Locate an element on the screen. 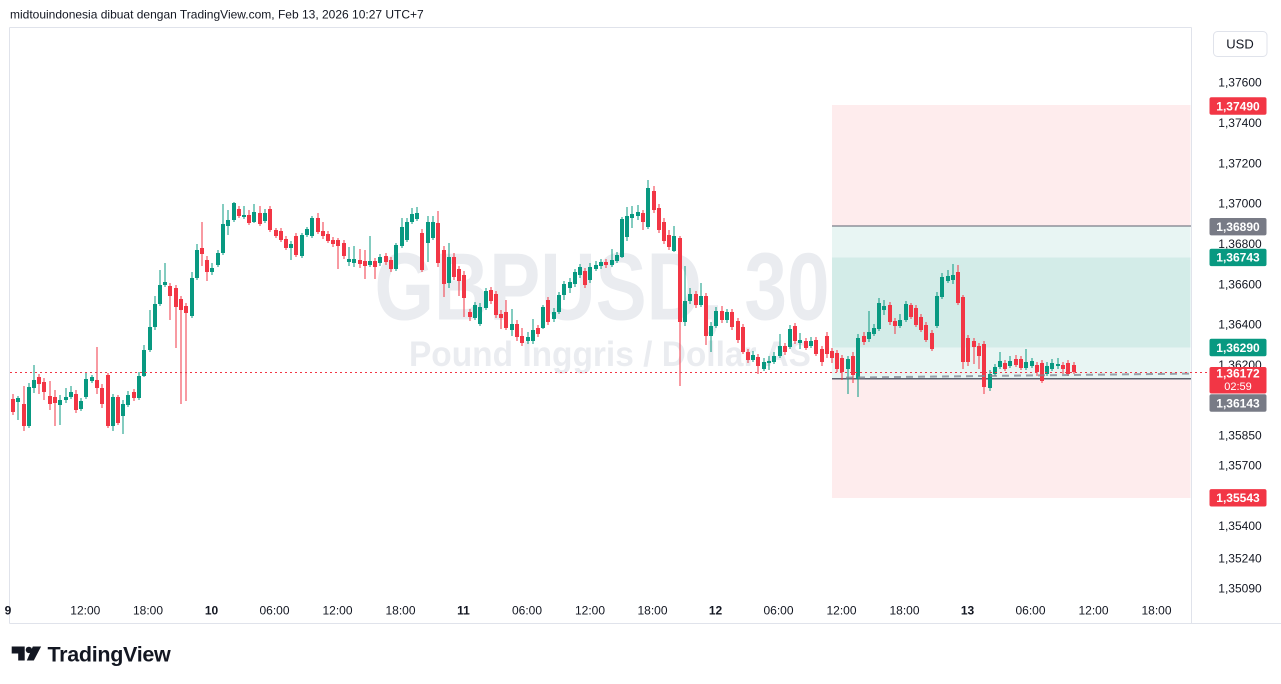 Image resolution: width=1281 pixels, height=684 pixels. svg-text: 1,35850 is located at coordinates (1240, 436).